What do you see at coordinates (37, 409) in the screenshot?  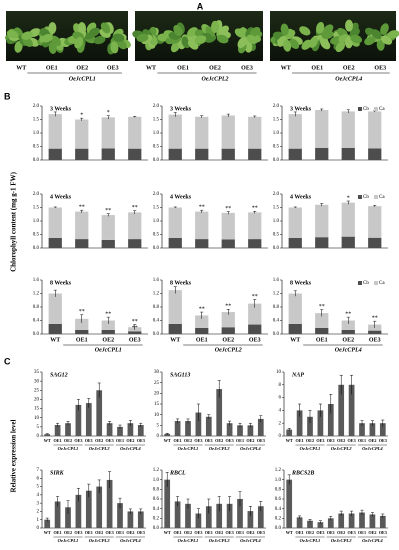 I see `y-tick-label: 15` at bounding box center [37, 409].